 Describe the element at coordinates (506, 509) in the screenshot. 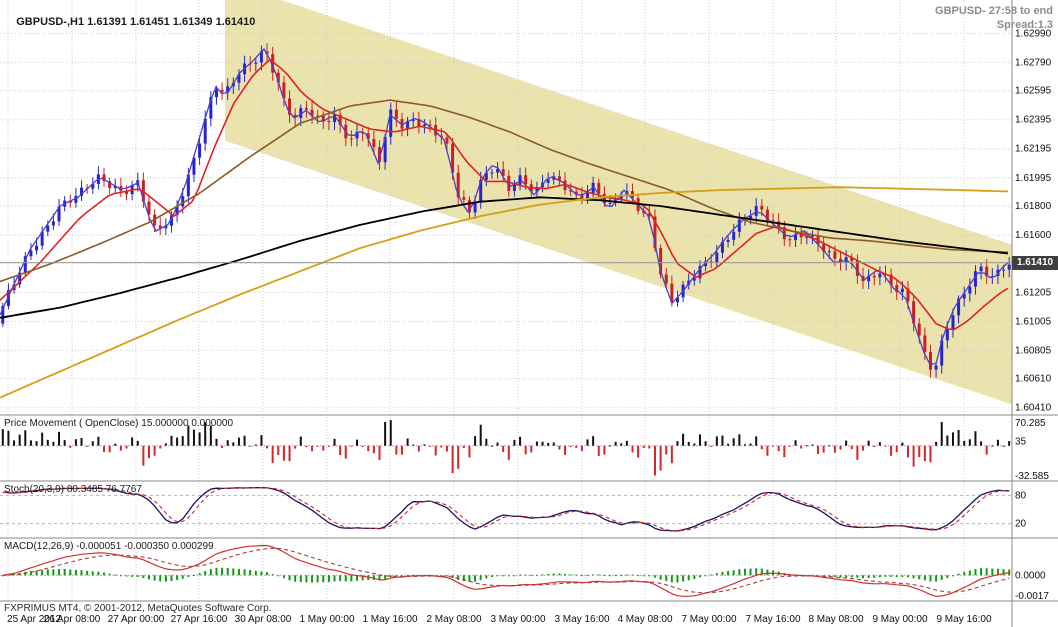

I see `panel-stochastic` at that location.